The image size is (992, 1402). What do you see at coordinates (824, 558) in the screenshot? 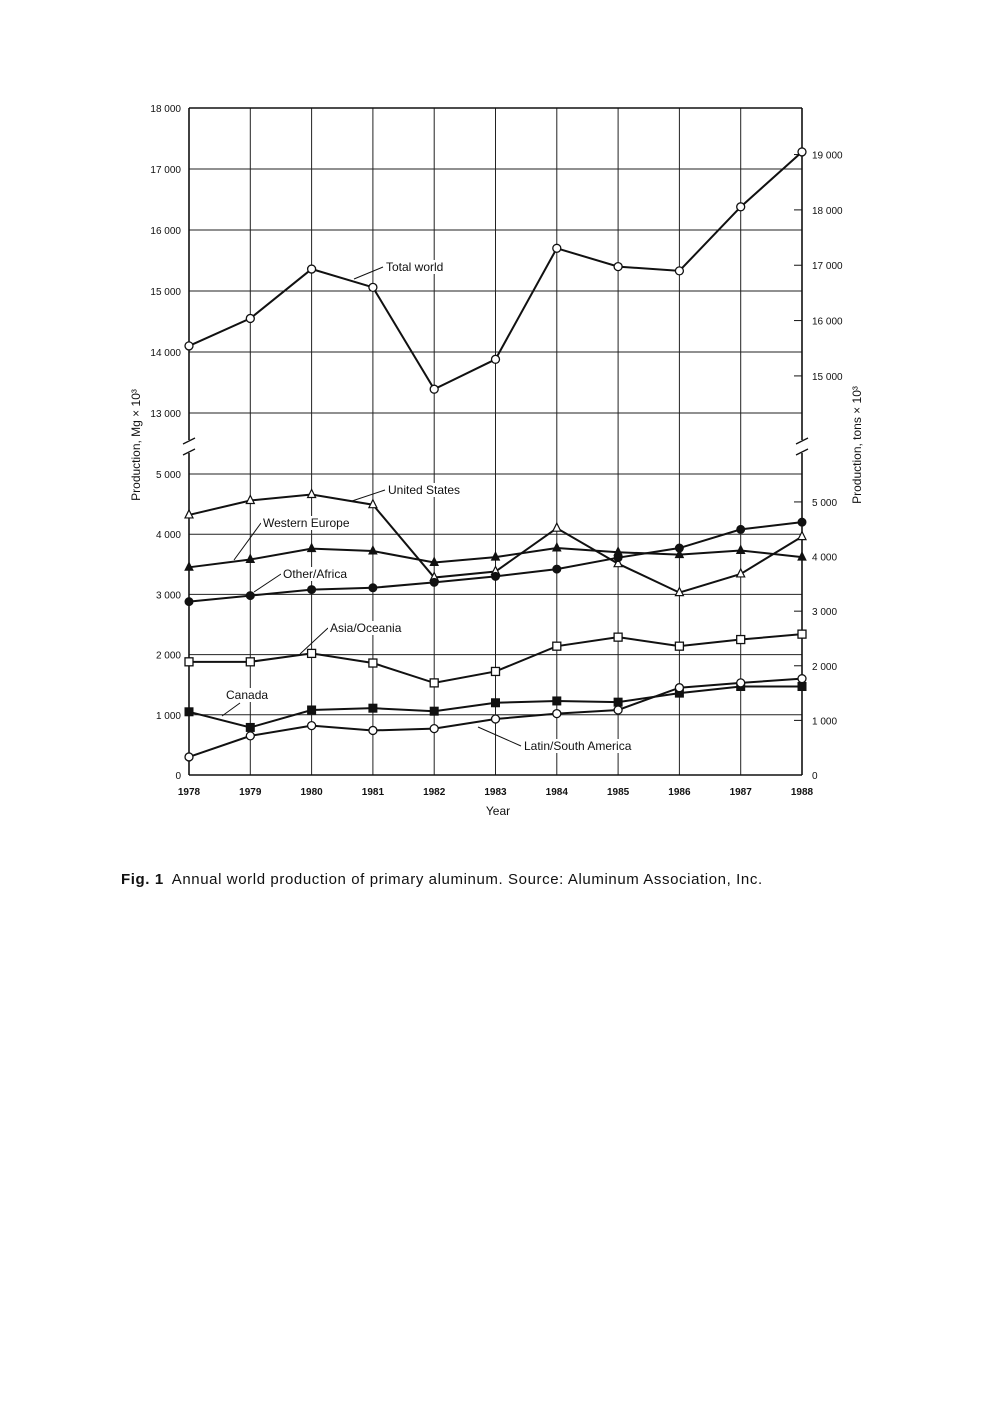
I see `y-tick-label-right: 4 000` at bounding box center [824, 558].